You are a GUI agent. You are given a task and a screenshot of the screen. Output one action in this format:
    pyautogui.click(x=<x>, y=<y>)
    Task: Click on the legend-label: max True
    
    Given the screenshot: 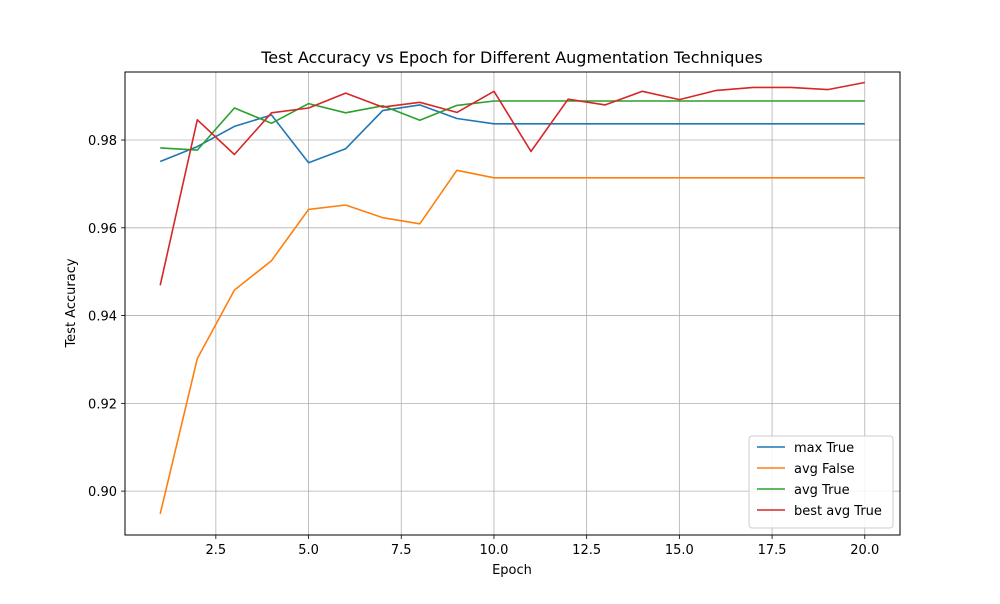 What is the action you would take?
    pyautogui.click(x=824, y=448)
    